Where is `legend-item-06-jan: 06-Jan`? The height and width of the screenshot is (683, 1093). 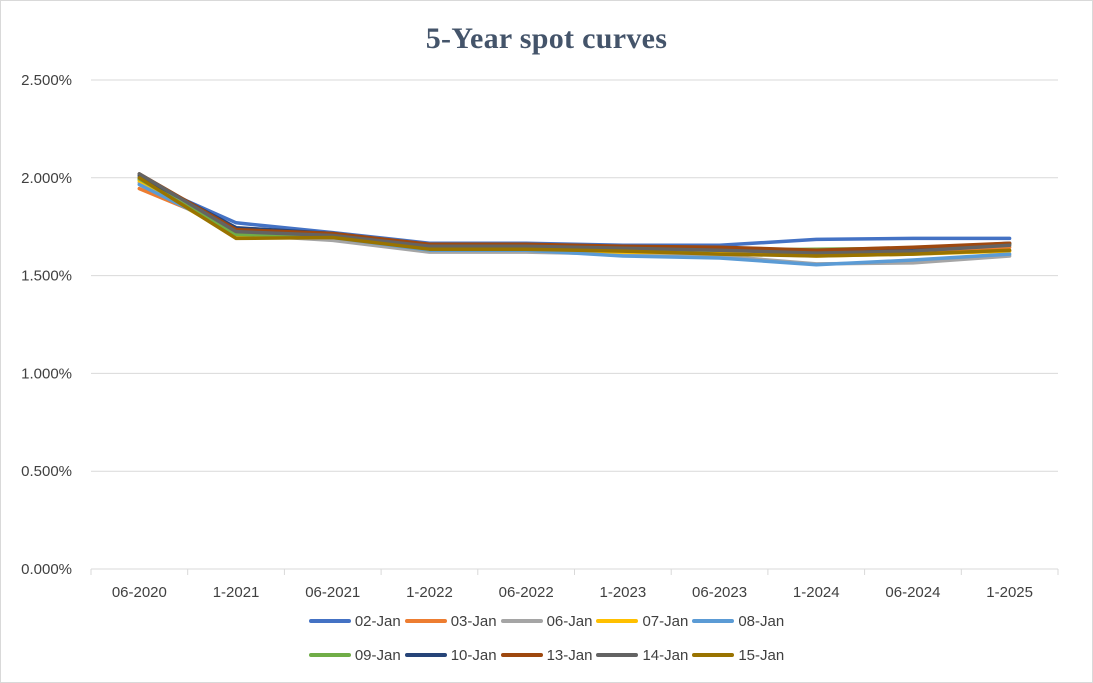
legend-item-06-jan: 06-Jan is located at coordinates (546, 621).